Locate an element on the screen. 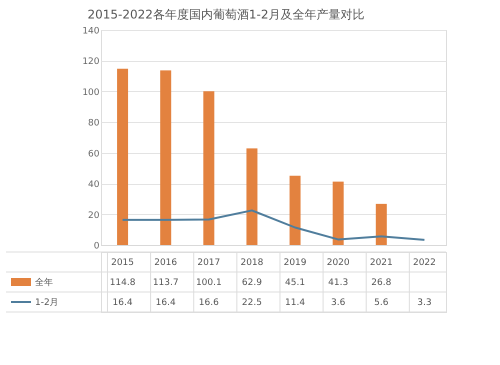 The image size is (500, 365). chart-title: 2015-2022各年度国内葡萄酒1-2月及全年产量对比 is located at coordinates (226, 15).